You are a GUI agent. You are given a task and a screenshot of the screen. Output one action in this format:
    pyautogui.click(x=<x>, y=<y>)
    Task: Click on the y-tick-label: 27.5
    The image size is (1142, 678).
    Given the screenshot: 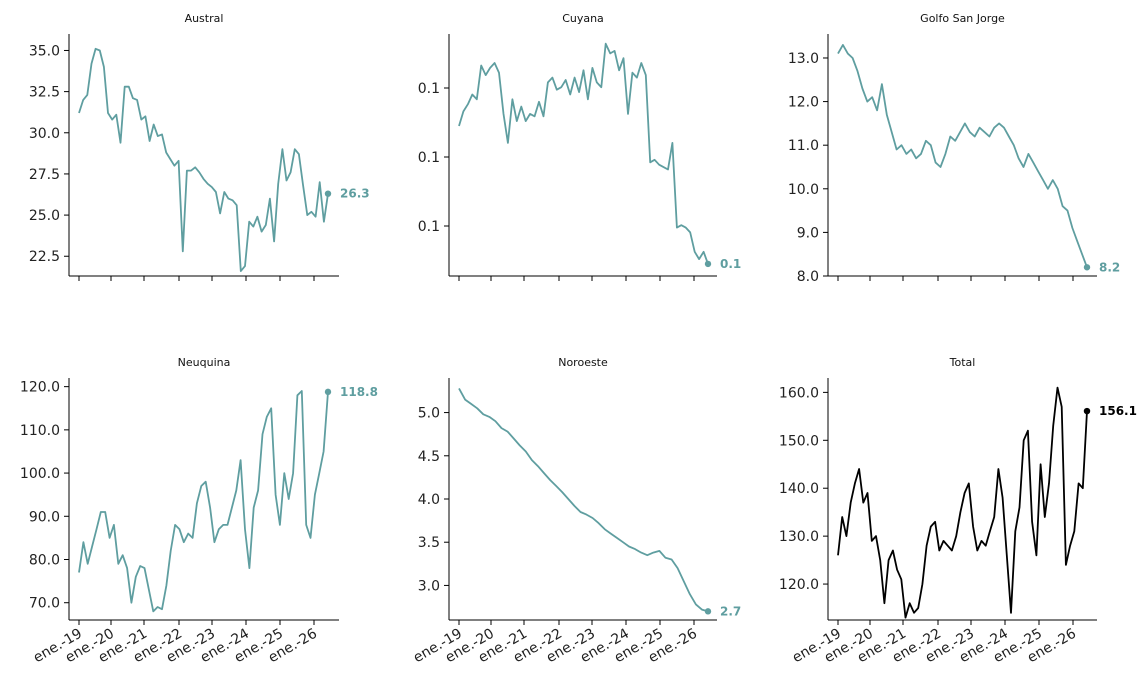 What is the action you would take?
    pyautogui.click(x=44, y=175)
    